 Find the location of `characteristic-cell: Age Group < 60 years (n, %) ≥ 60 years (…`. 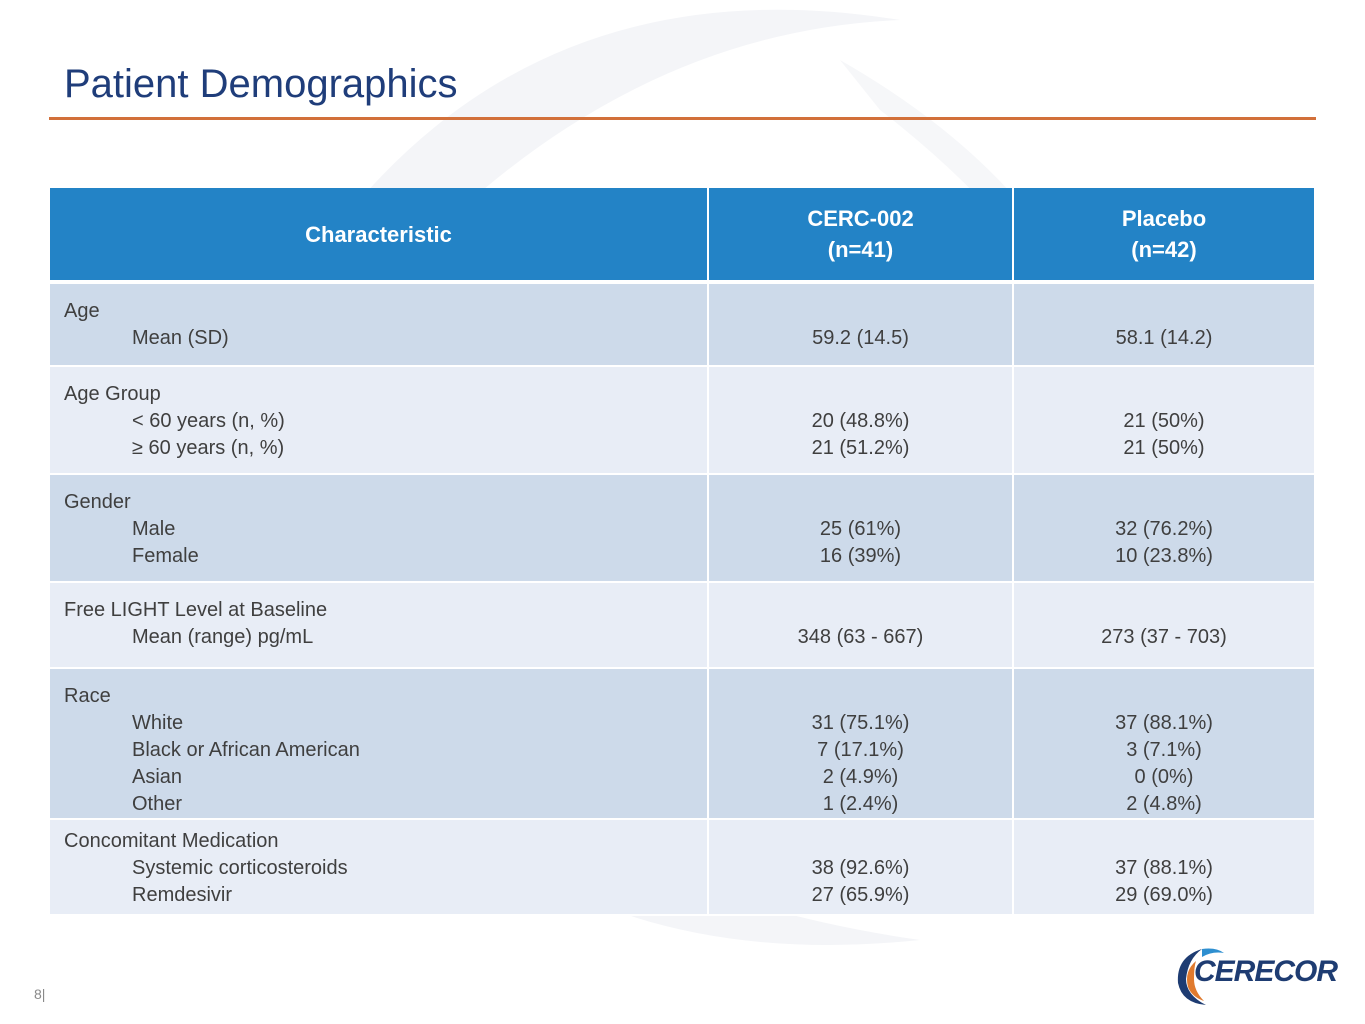

characteristic-cell: Age Group < 60 years (n, %) ≥ 60 years (… is located at coordinates (379, 420).